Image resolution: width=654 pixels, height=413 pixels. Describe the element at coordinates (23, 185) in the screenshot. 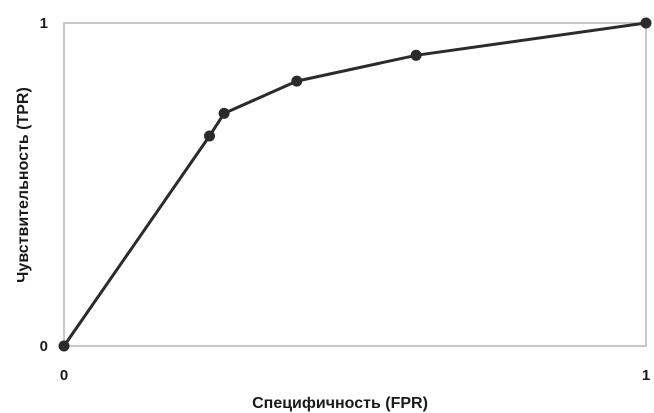

I see `y-axis-label: Чувствительность (TPR)` at that location.